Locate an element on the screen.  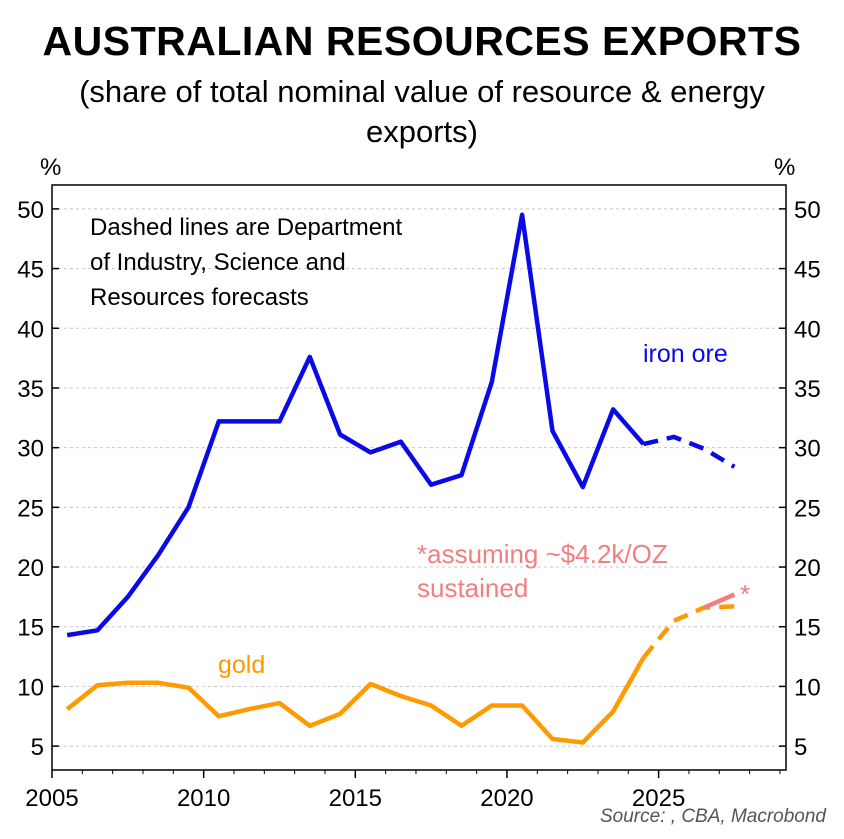
chart-title: AUSTRALIAN RESOURCES EXPORTS is located at coordinates (422, 41).